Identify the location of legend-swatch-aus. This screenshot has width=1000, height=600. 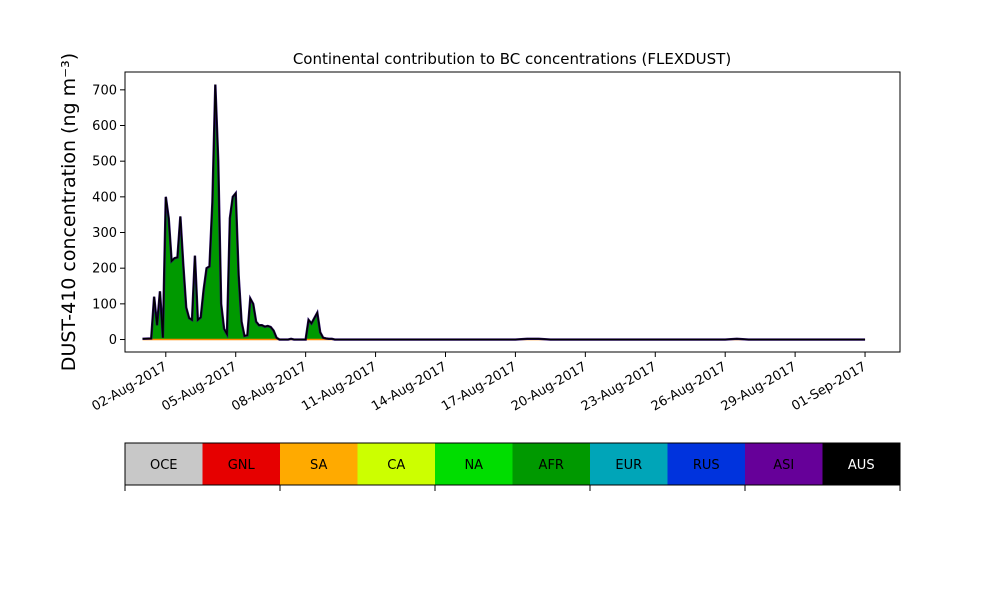
(861, 464).